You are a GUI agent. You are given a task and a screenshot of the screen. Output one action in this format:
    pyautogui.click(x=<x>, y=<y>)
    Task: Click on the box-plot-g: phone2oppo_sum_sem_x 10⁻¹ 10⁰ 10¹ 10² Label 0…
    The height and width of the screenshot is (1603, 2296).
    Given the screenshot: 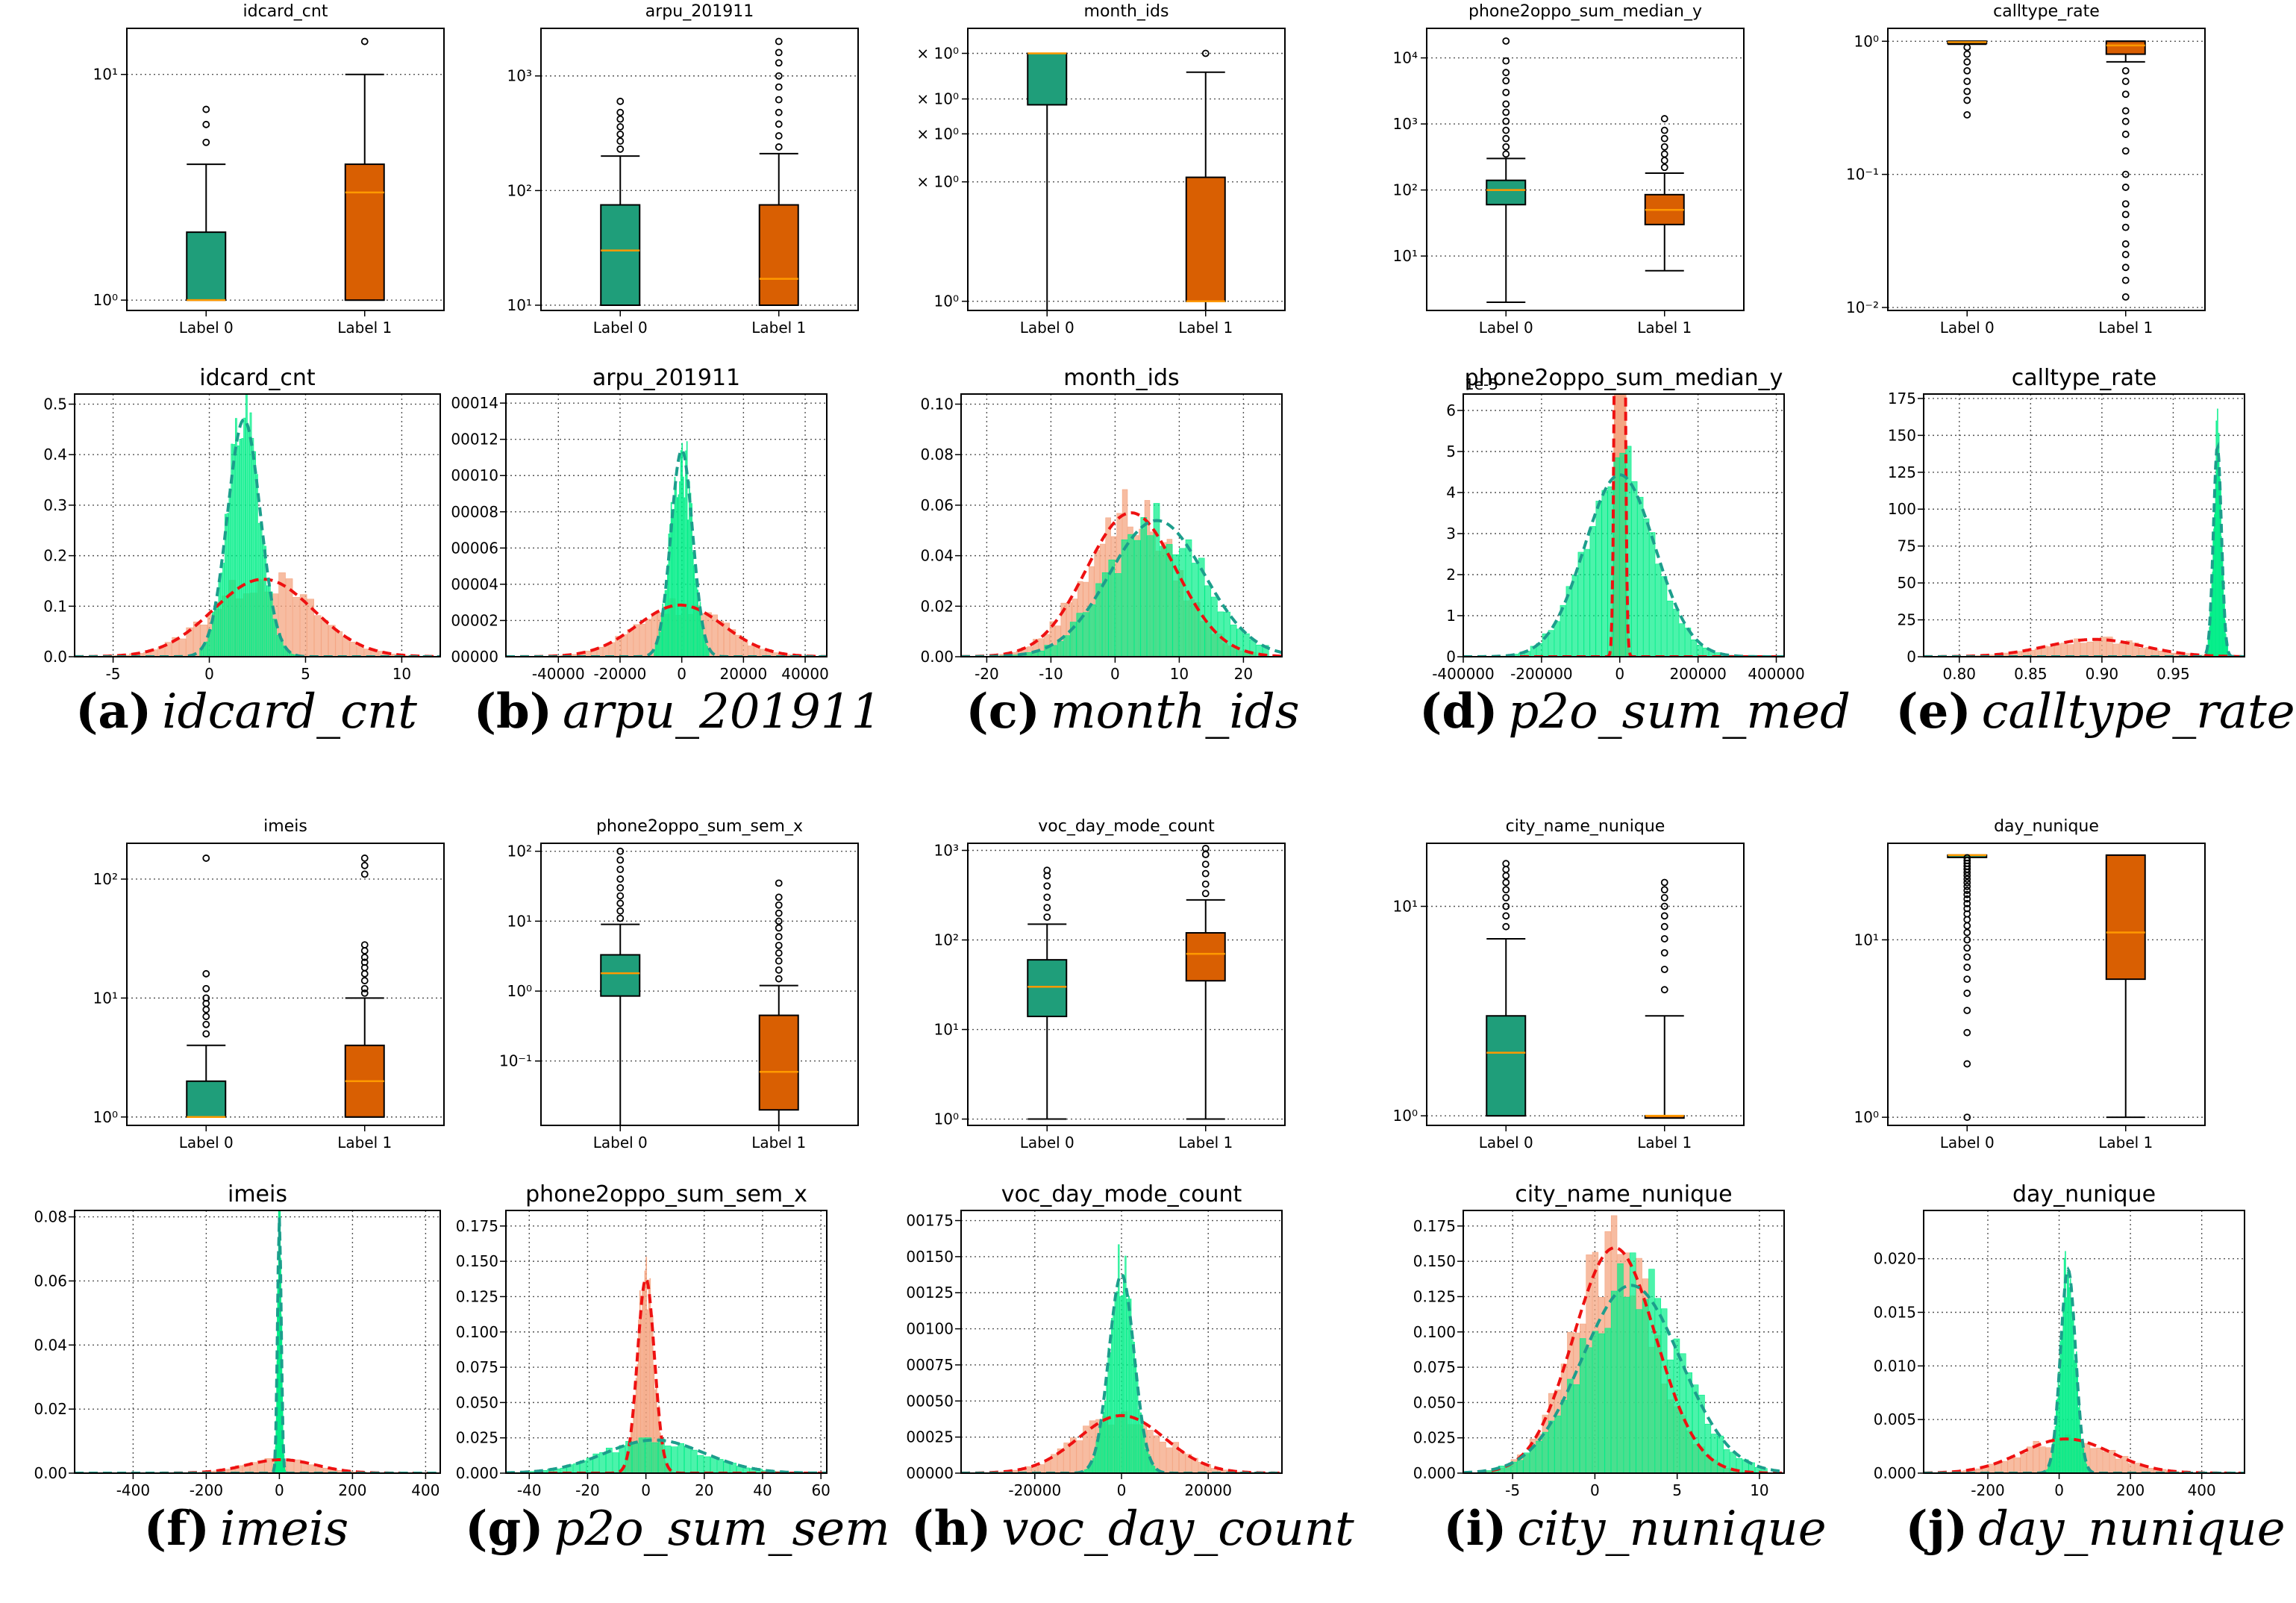 What is the action you would take?
    pyautogui.click(x=679, y=984)
    